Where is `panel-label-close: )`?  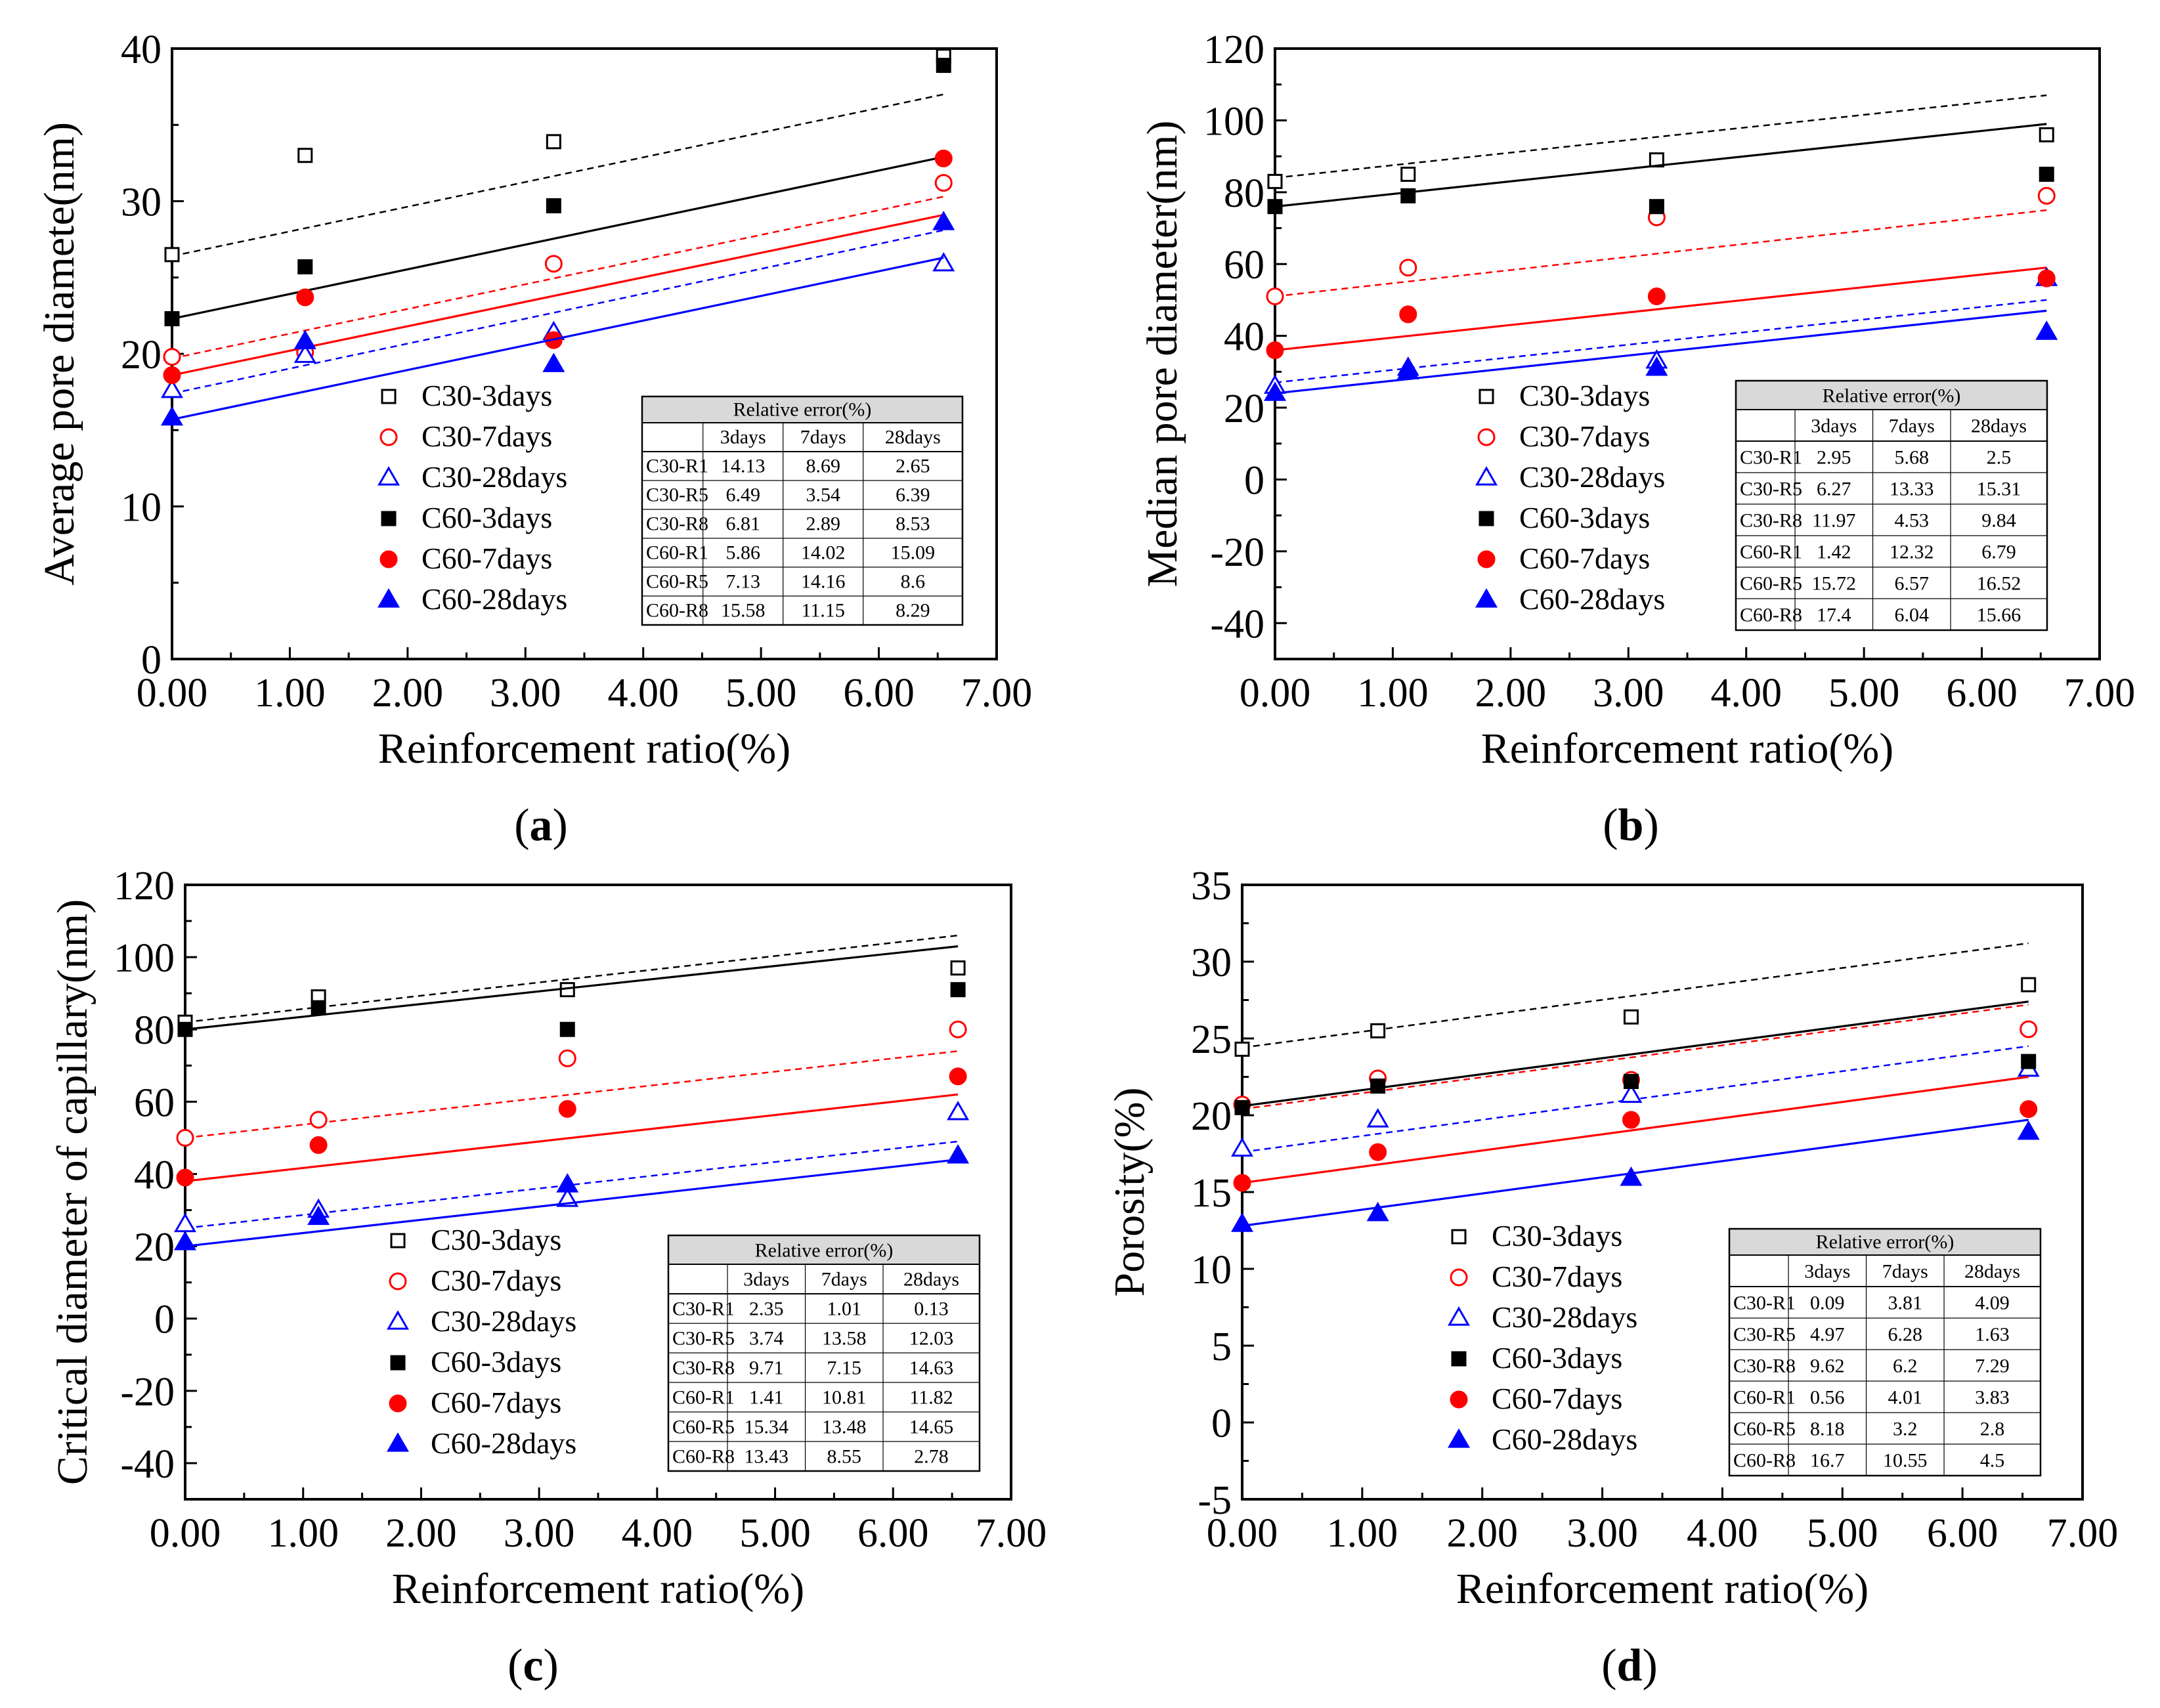
panel-label-close: ) is located at coordinates (560, 826).